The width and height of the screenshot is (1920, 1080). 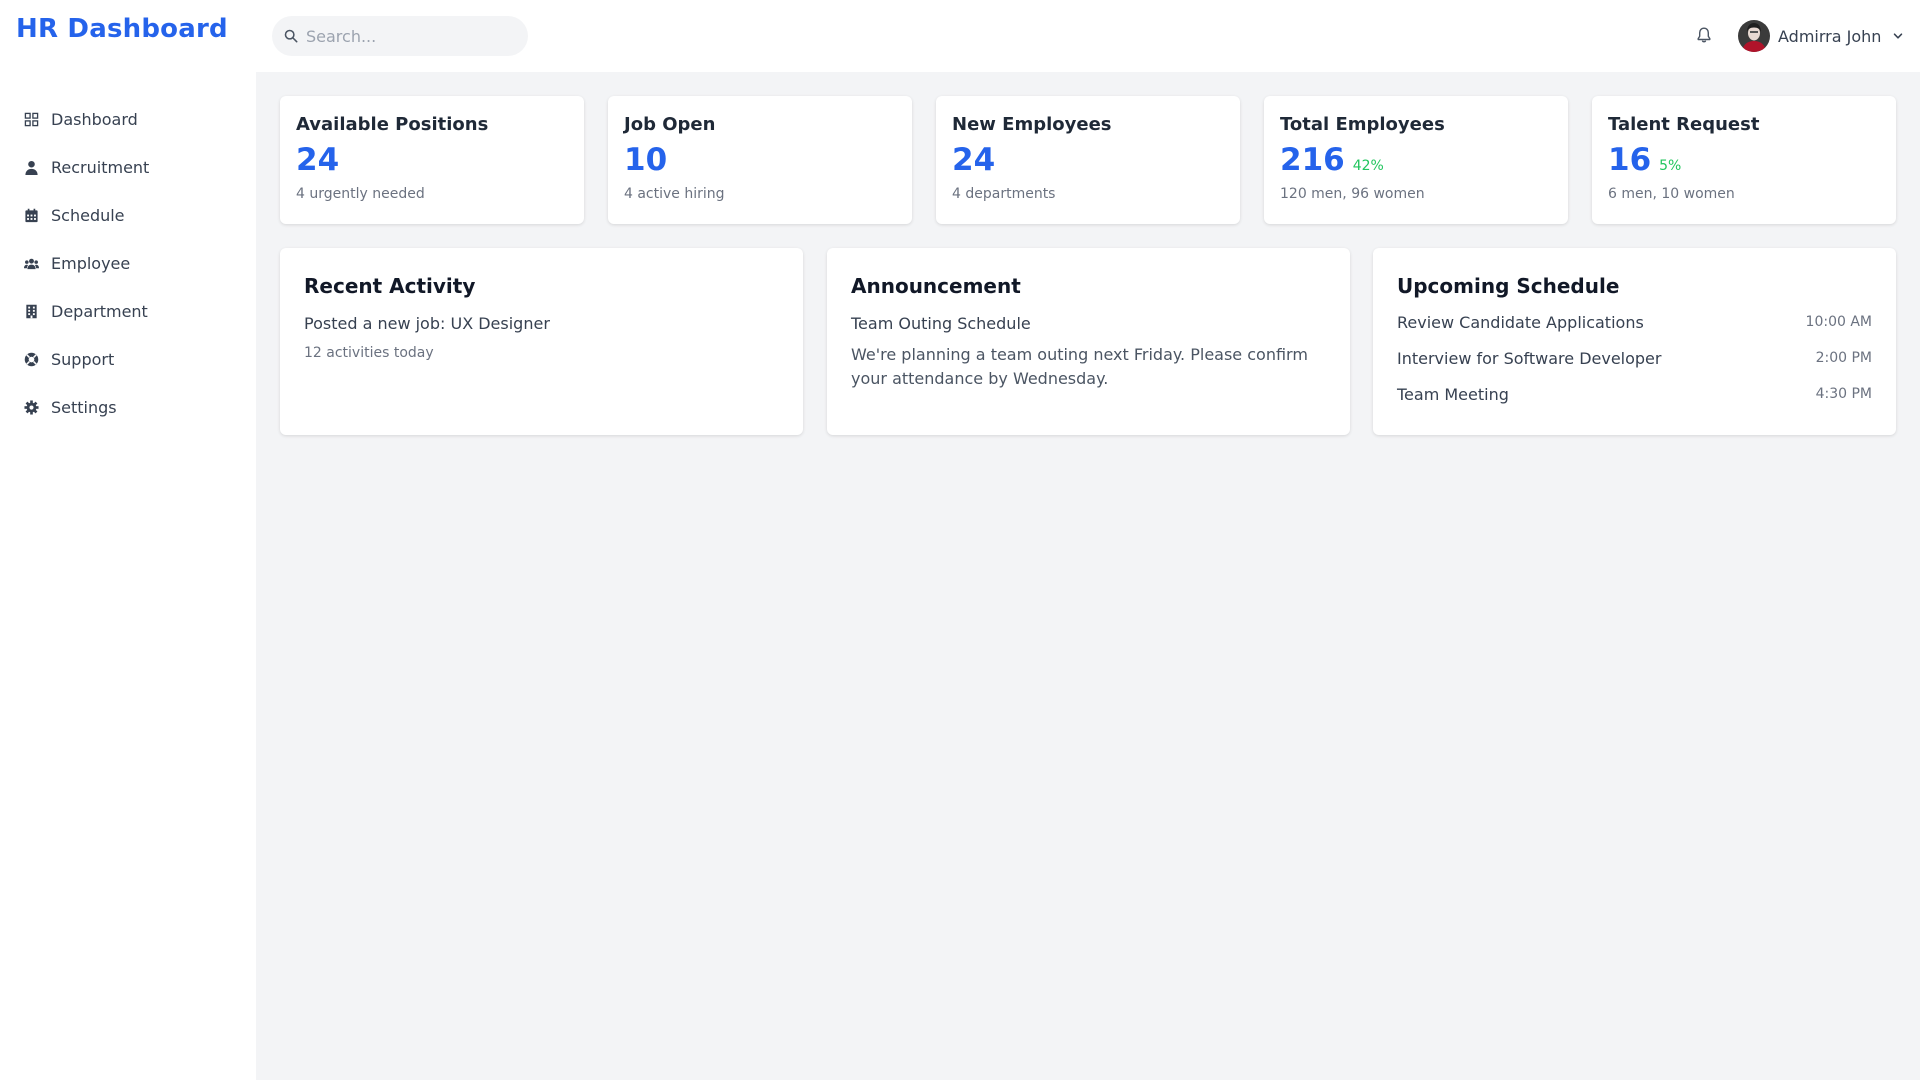 I want to click on user-icon, so click(x=31, y=167).